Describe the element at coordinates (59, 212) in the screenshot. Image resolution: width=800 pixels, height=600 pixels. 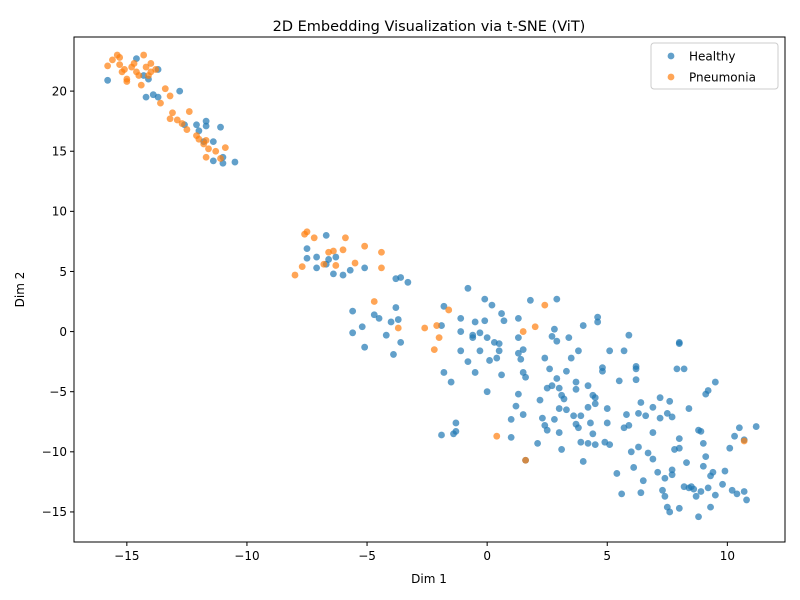
I see `y-tick-label: 10` at that location.